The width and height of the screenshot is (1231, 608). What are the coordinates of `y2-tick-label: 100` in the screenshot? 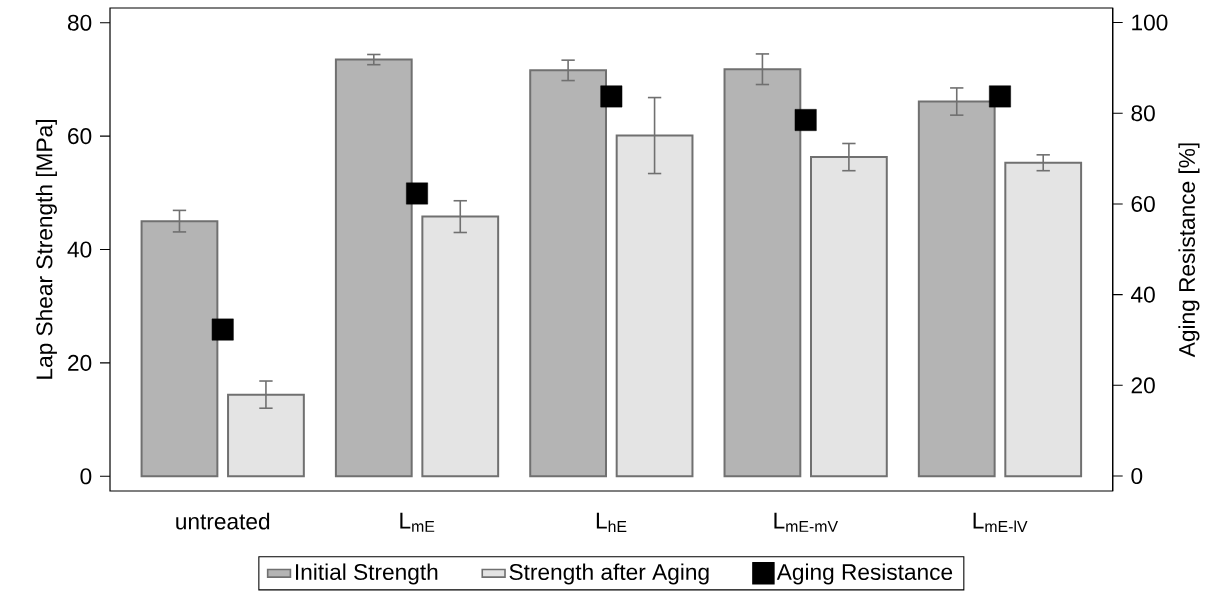 It's located at (1150, 22).